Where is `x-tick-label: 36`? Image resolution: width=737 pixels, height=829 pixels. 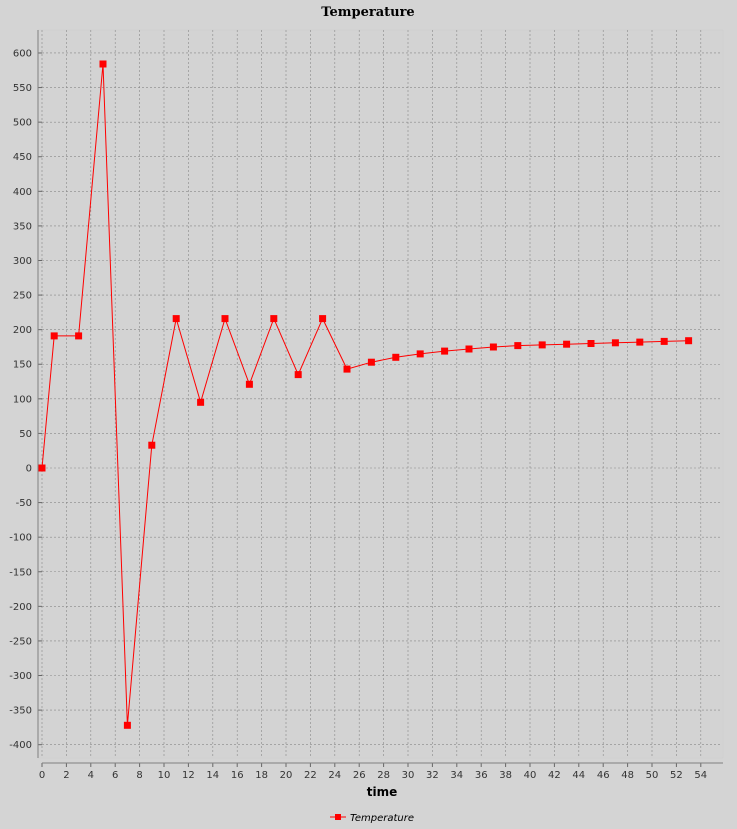 x-tick-label: 36 is located at coordinates (481, 775).